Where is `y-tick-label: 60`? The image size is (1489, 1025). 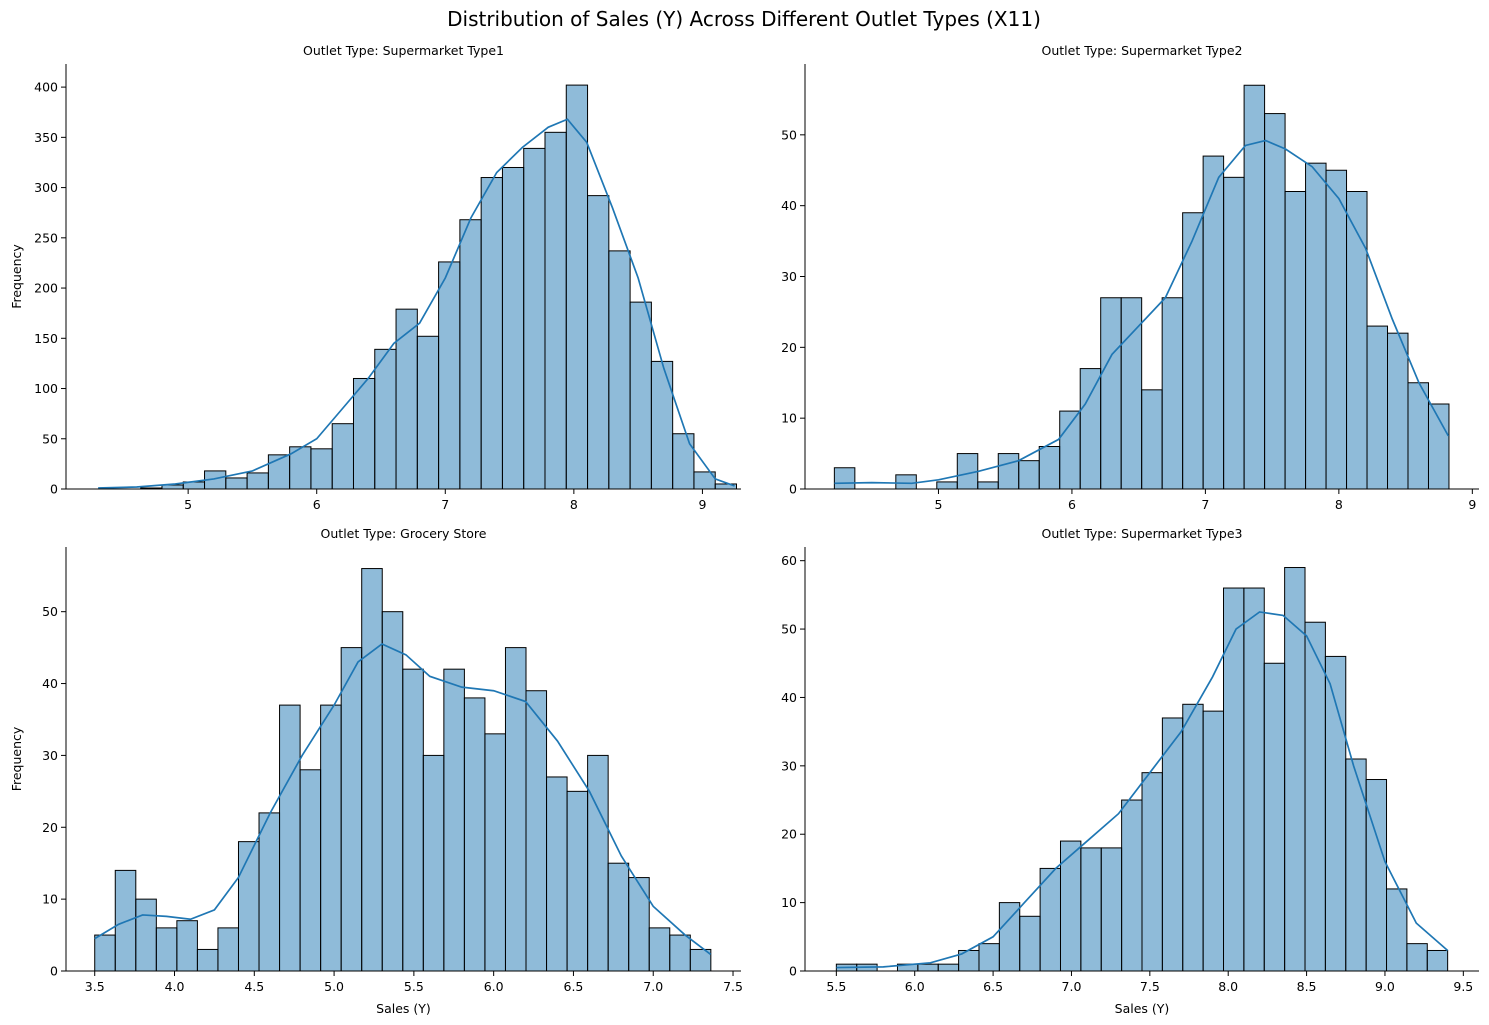
y-tick-label: 60 is located at coordinates (789, 560).